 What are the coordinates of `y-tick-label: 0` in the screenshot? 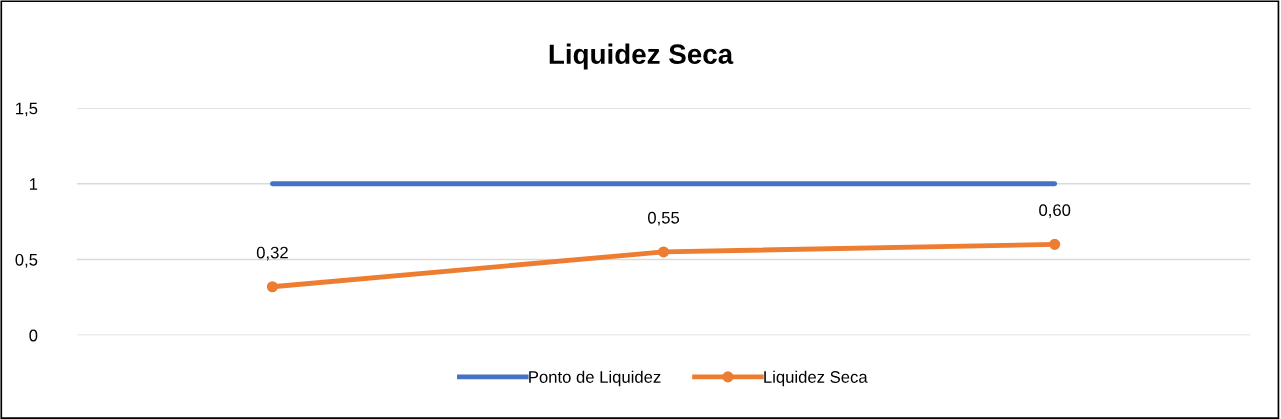 It's located at (33, 335).